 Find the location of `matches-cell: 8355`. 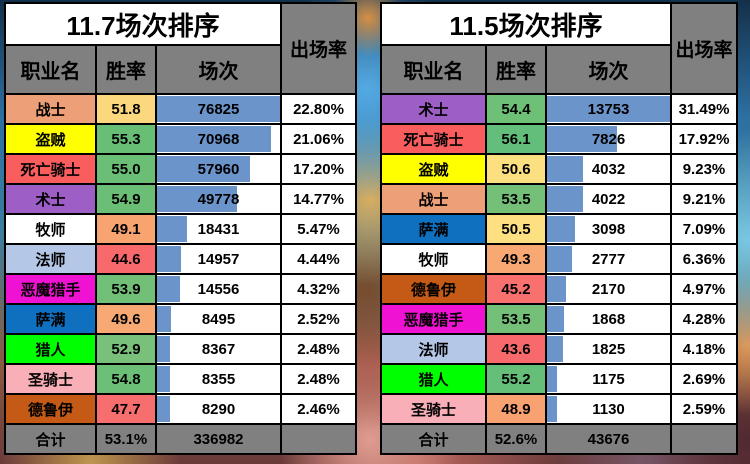

matches-cell: 8355 is located at coordinates (218, 379).